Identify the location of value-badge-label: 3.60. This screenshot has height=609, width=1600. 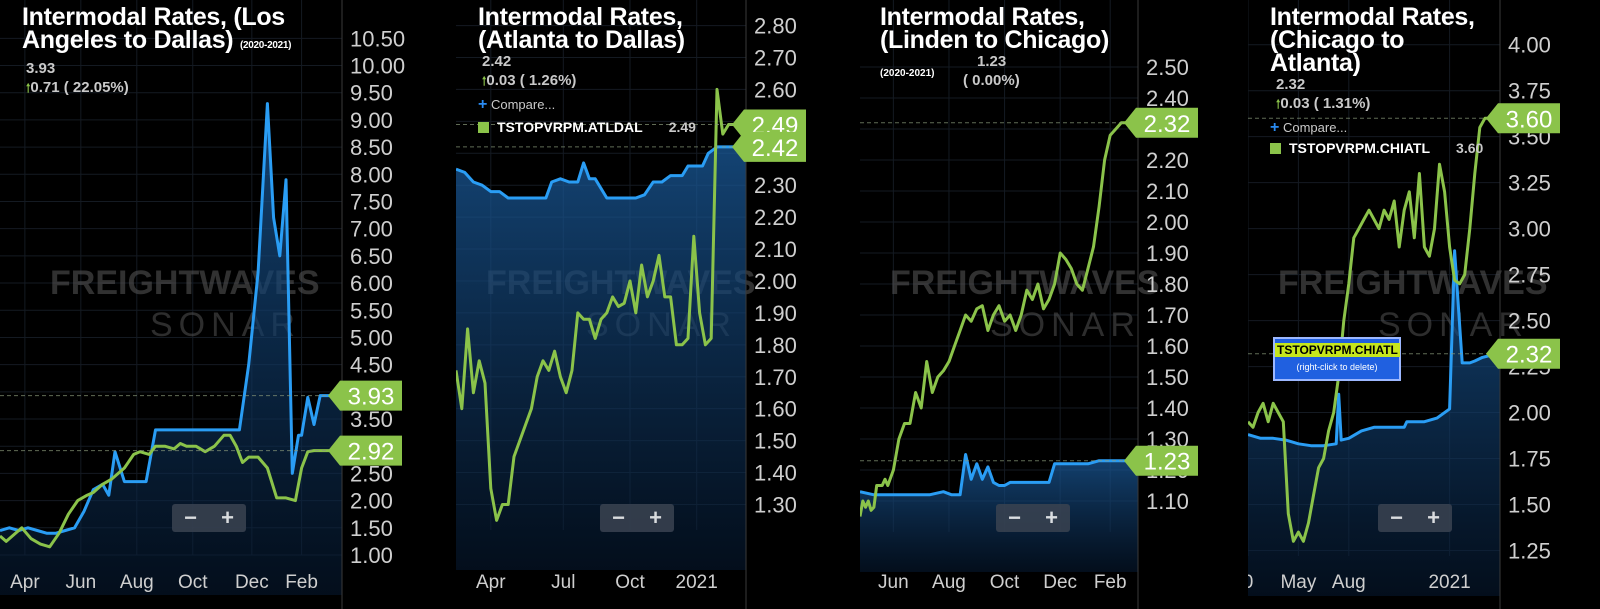
(1529, 119).